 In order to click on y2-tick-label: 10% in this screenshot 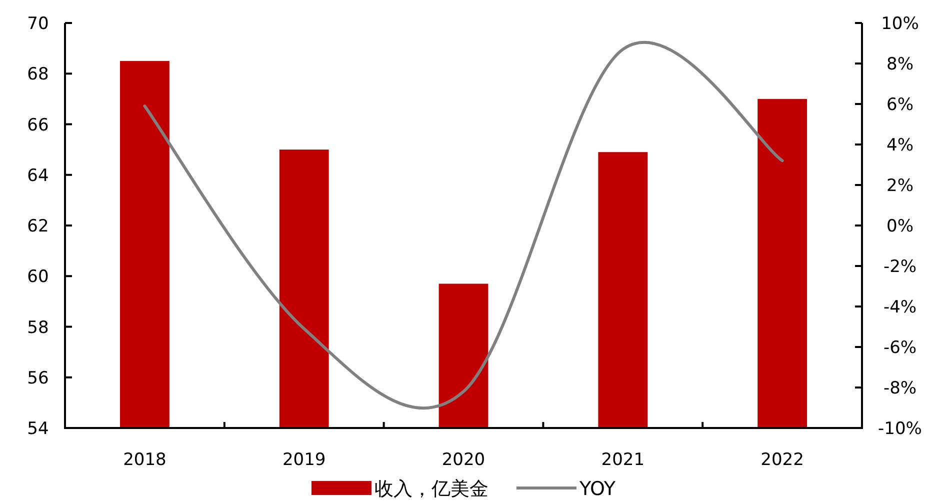, I will do `click(900, 24)`.